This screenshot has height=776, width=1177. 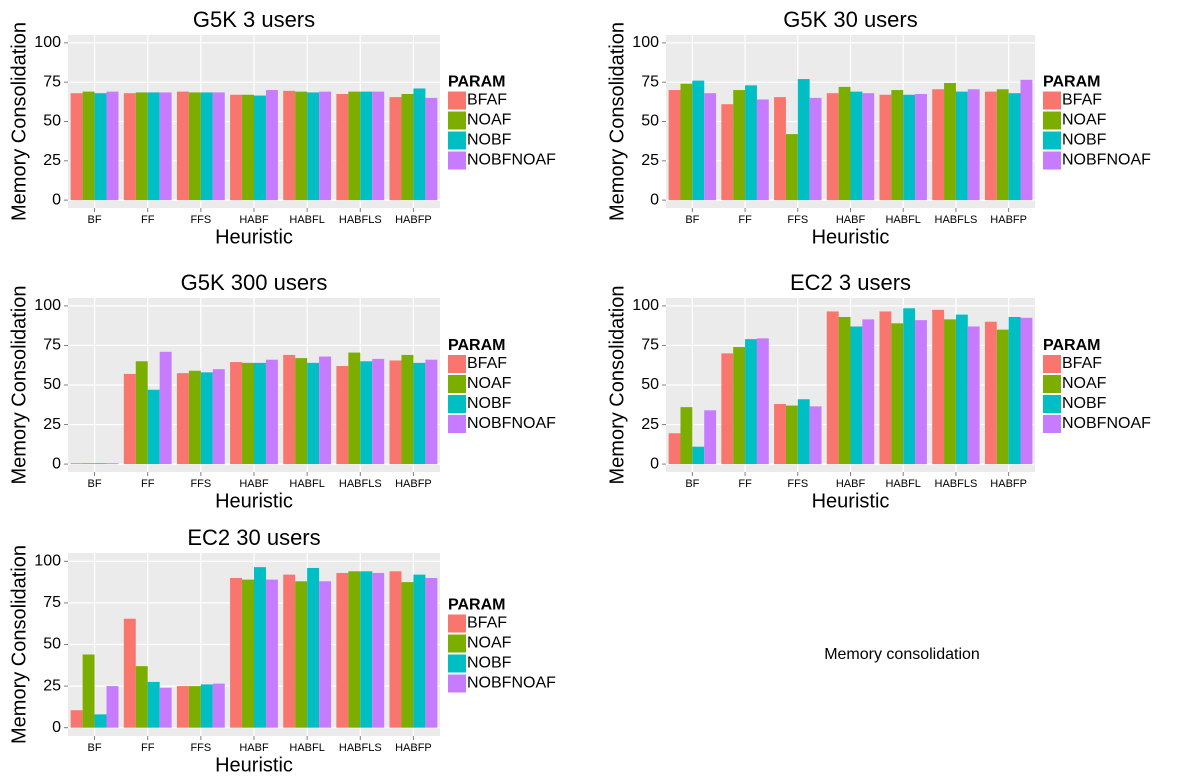 I want to click on x-tick-label: HABFL, so click(x=902, y=484).